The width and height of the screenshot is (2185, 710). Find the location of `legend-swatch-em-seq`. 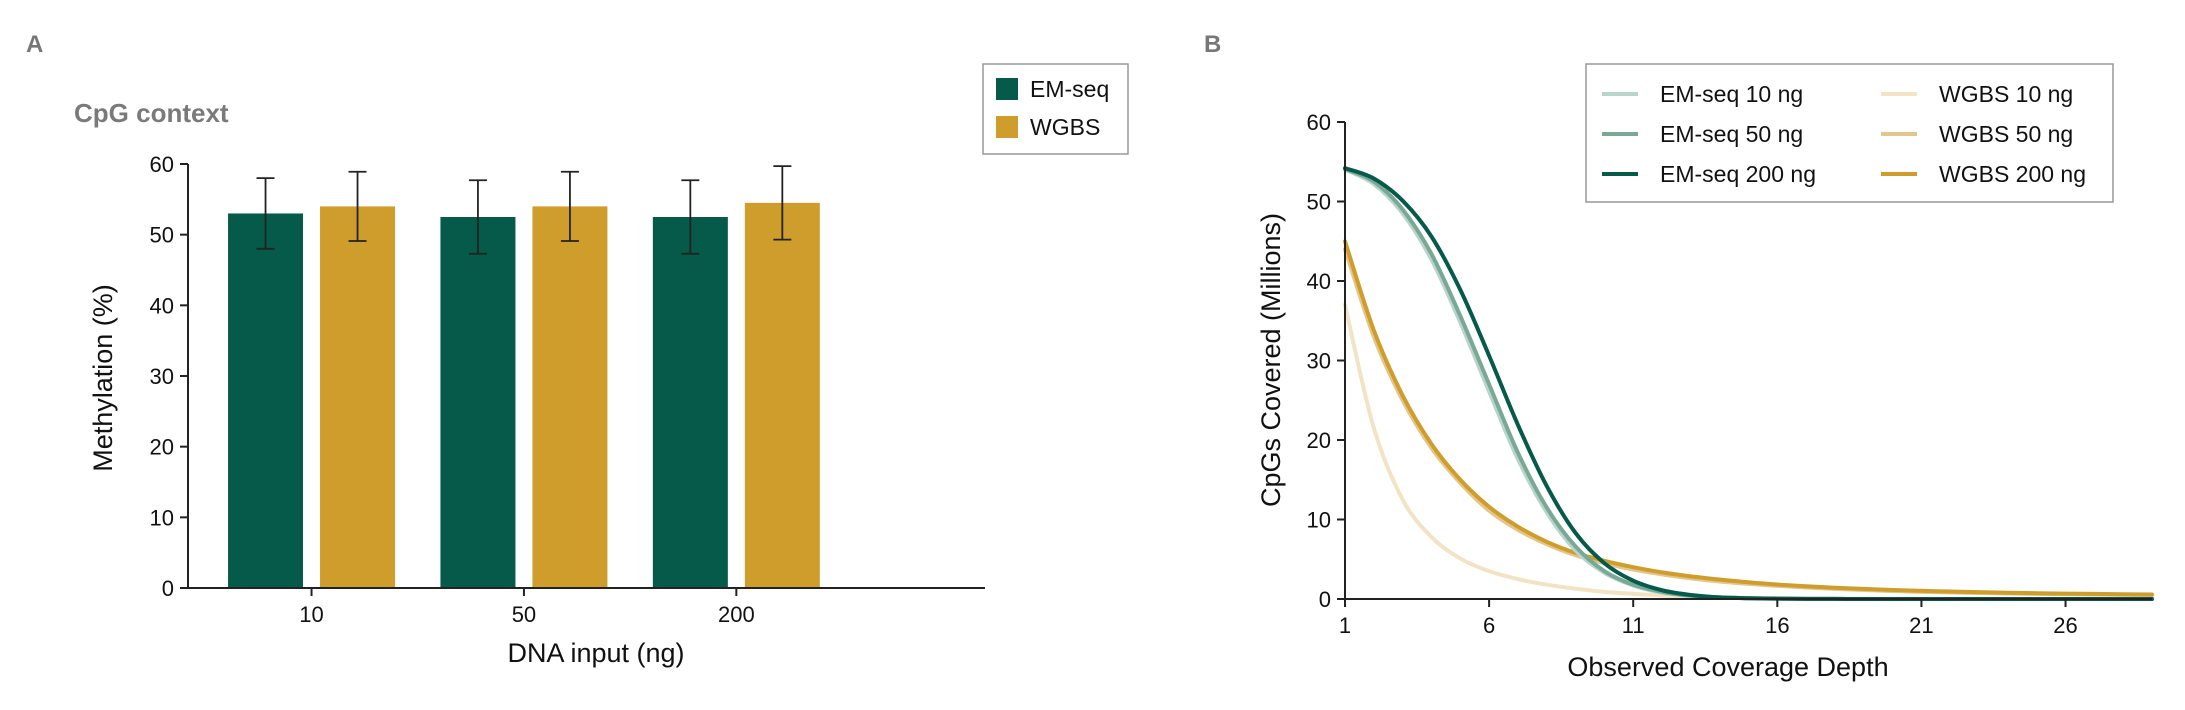

legend-swatch-em-seq is located at coordinates (1007, 89).